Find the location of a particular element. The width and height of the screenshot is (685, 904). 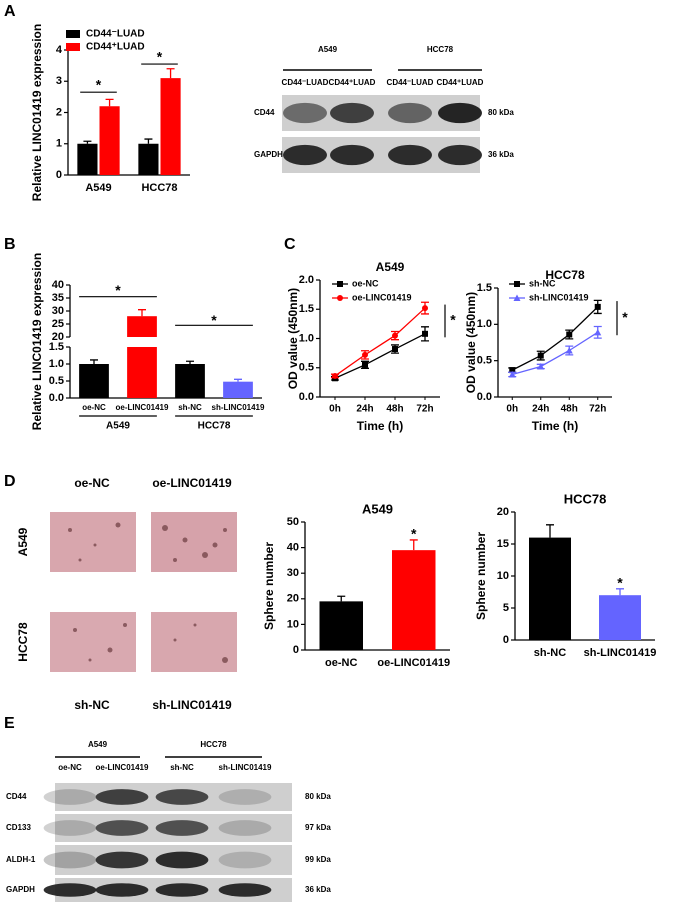

x-tick-label: oe-NC is located at coordinates (341, 663).